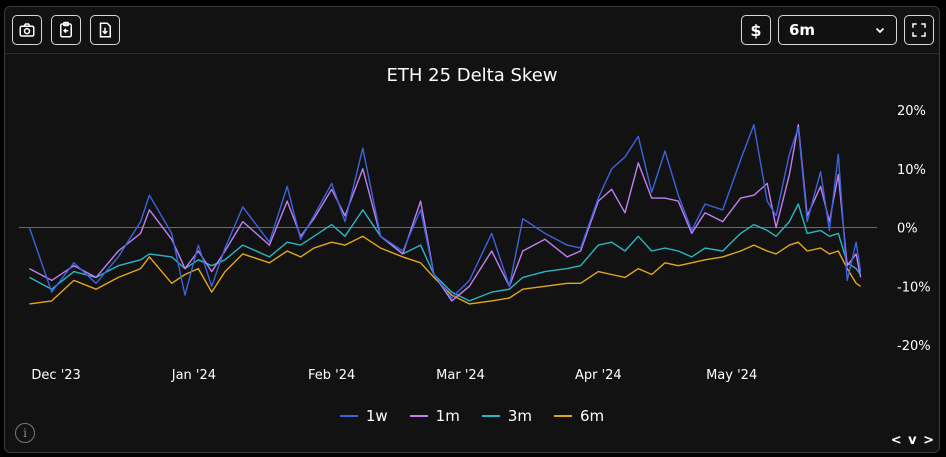  Describe the element at coordinates (914, 346) in the screenshot. I see `y-tick-label: -20%` at that location.